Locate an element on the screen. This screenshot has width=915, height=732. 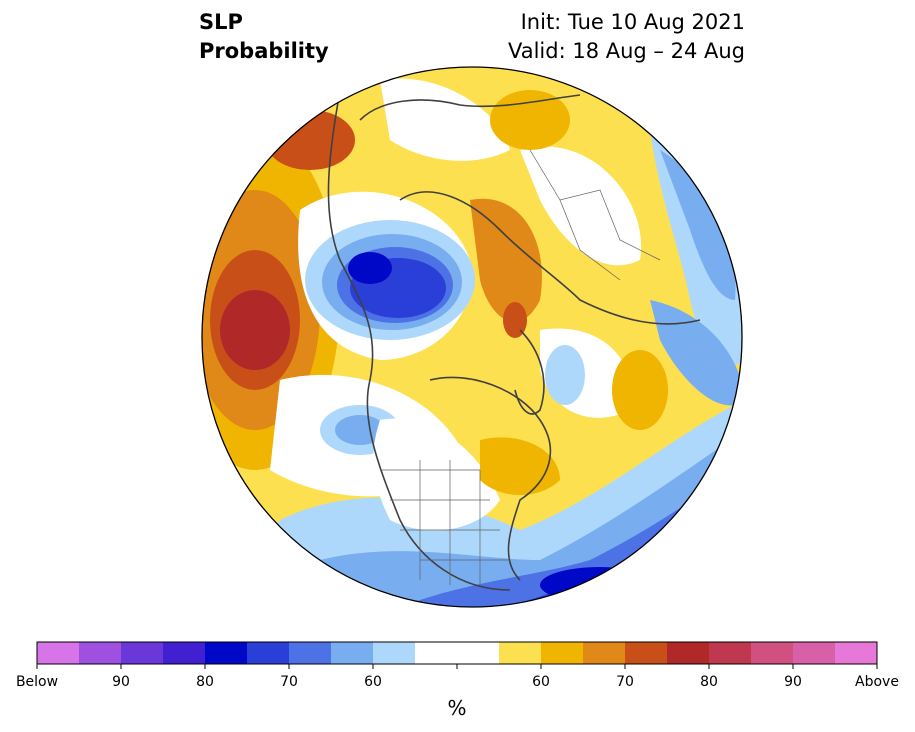
init-date: Init: Tue 10 Aug 2021 is located at coordinates (632, 22).